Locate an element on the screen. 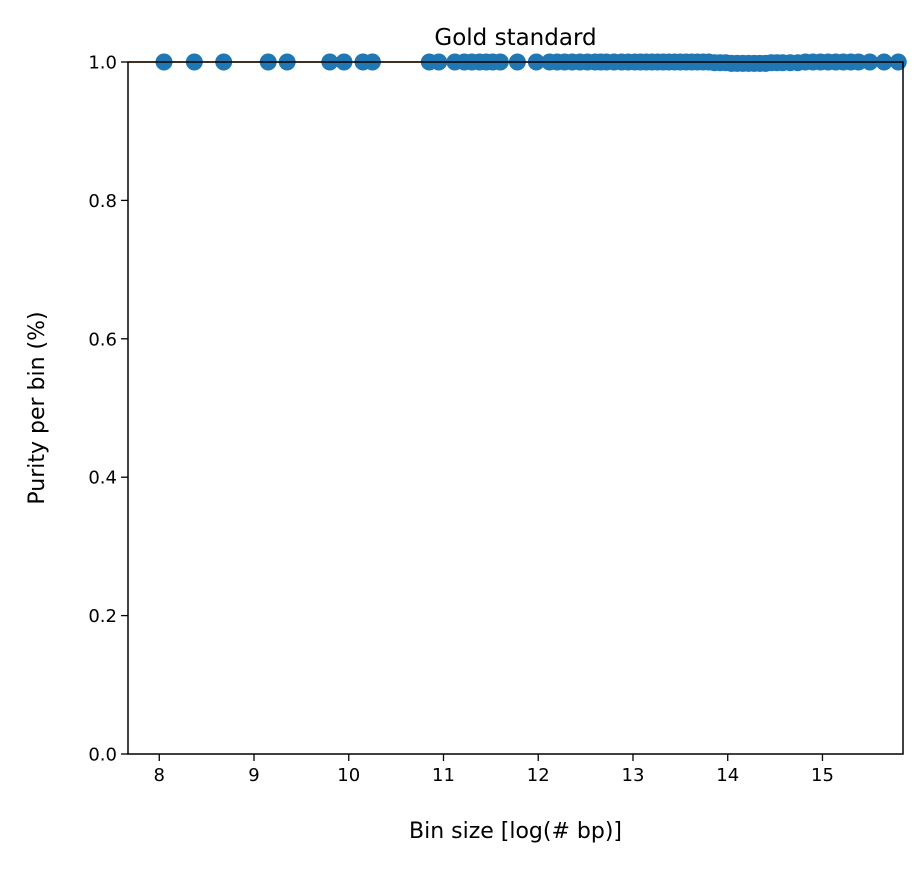 The image size is (922, 872). y-tick-label: 1.0 is located at coordinates (102, 63).